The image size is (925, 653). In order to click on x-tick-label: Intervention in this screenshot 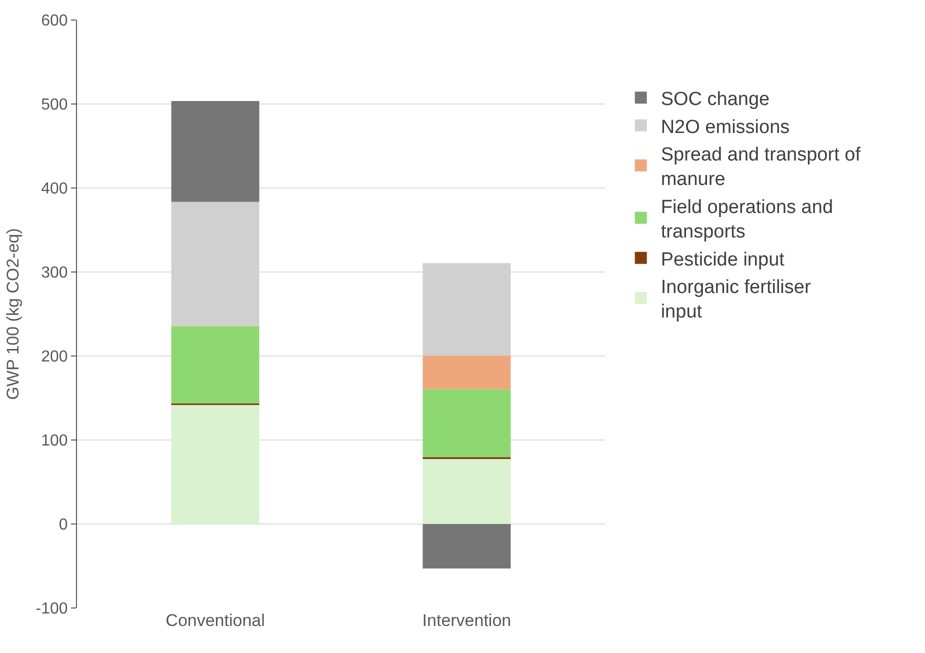, I will do `click(467, 620)`.